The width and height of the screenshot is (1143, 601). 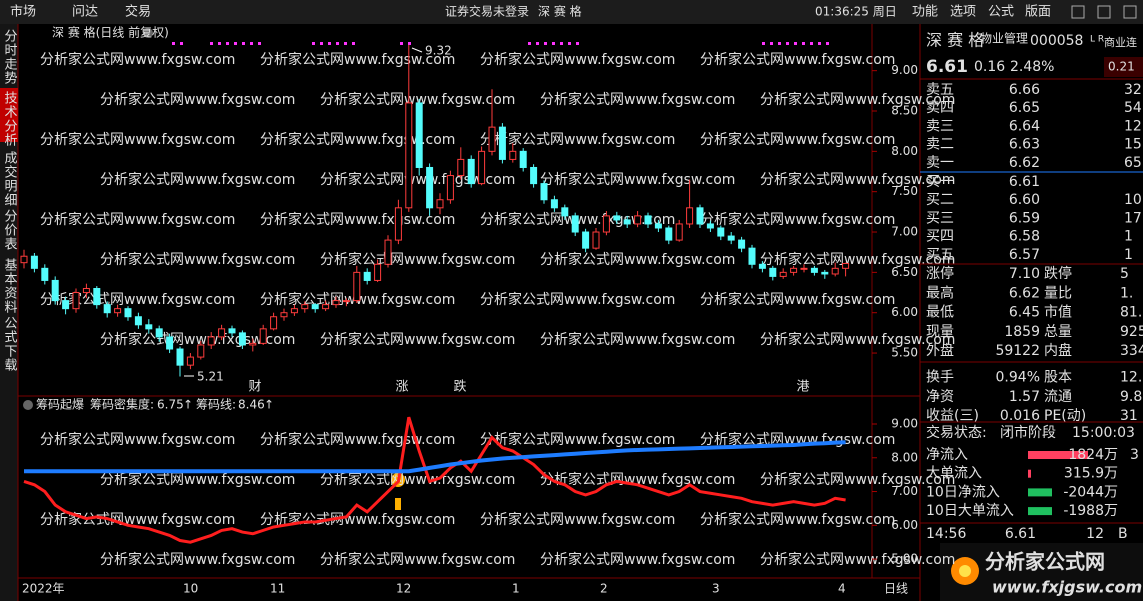 I want to click on stat-value: 1.57, so click(x=1024, y=397).